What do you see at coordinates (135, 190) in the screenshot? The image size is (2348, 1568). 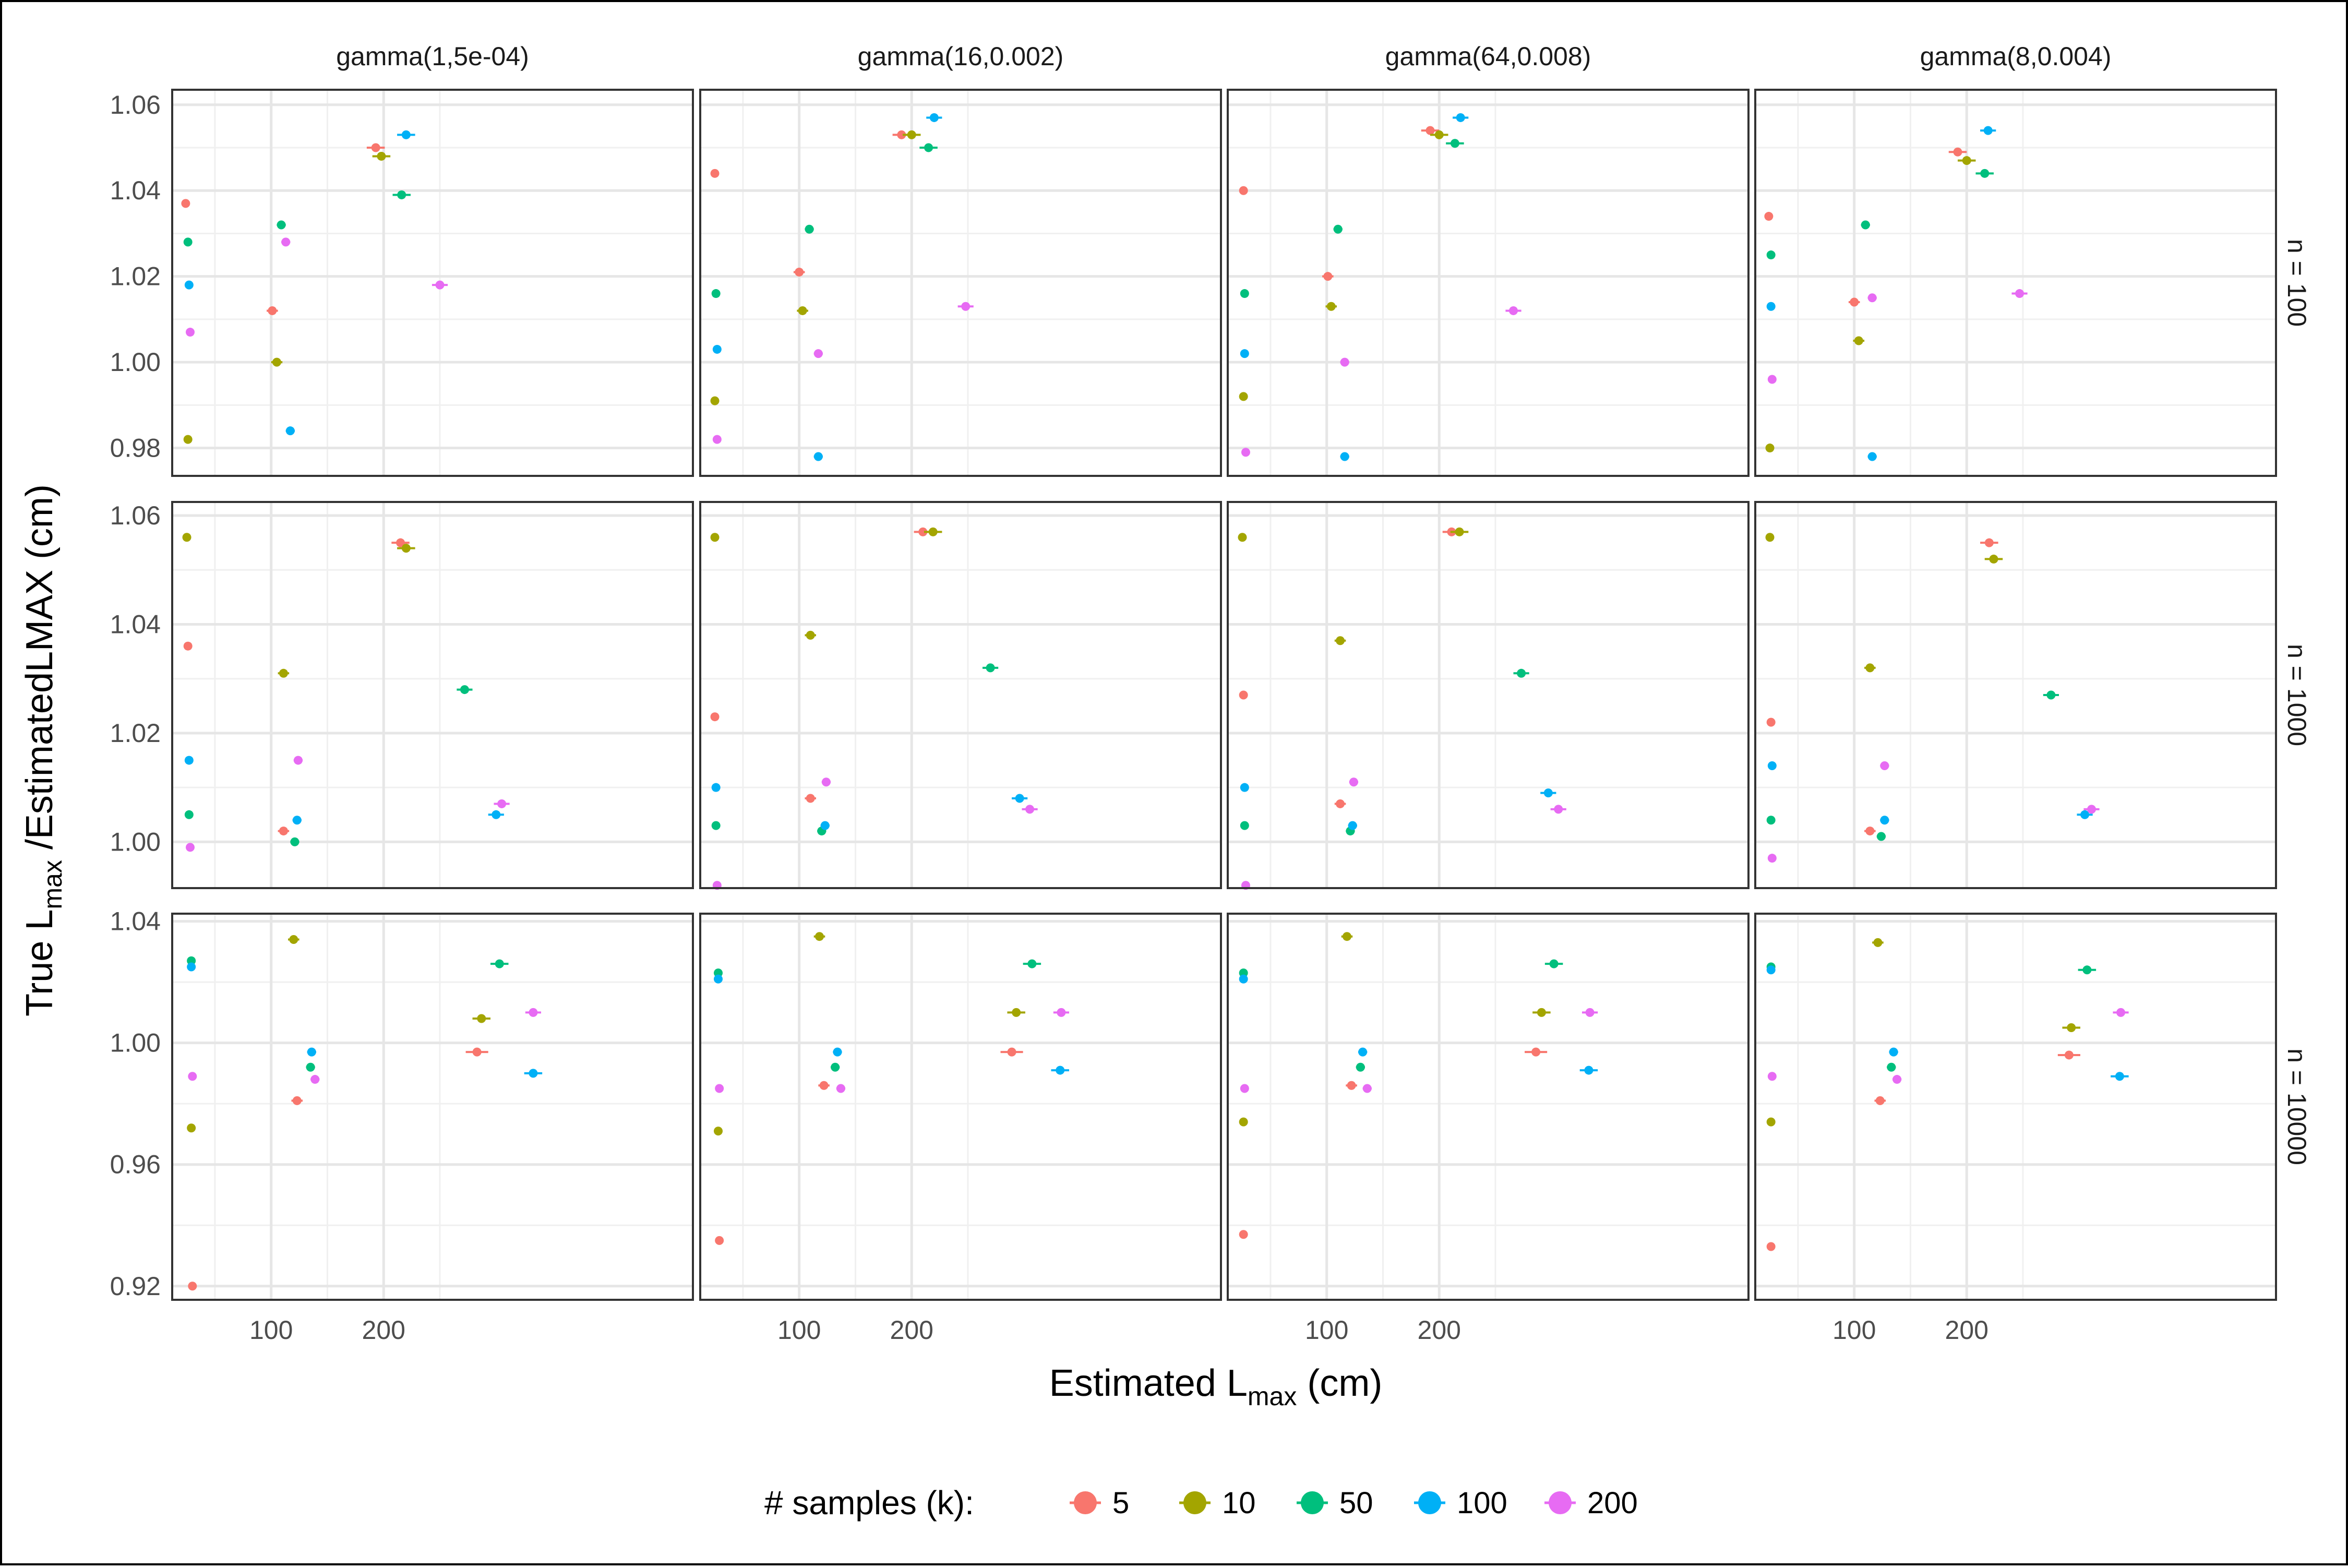 I see `y-tick-label: 1.04` at bounding box center [135, 190].